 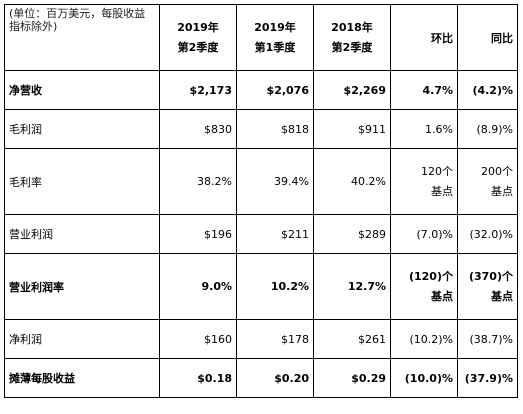 What do you see at coordinates (82, 378) in the screenshot?
I see `row-label: 摊薄每股收益` at bounding box center [82, 378].